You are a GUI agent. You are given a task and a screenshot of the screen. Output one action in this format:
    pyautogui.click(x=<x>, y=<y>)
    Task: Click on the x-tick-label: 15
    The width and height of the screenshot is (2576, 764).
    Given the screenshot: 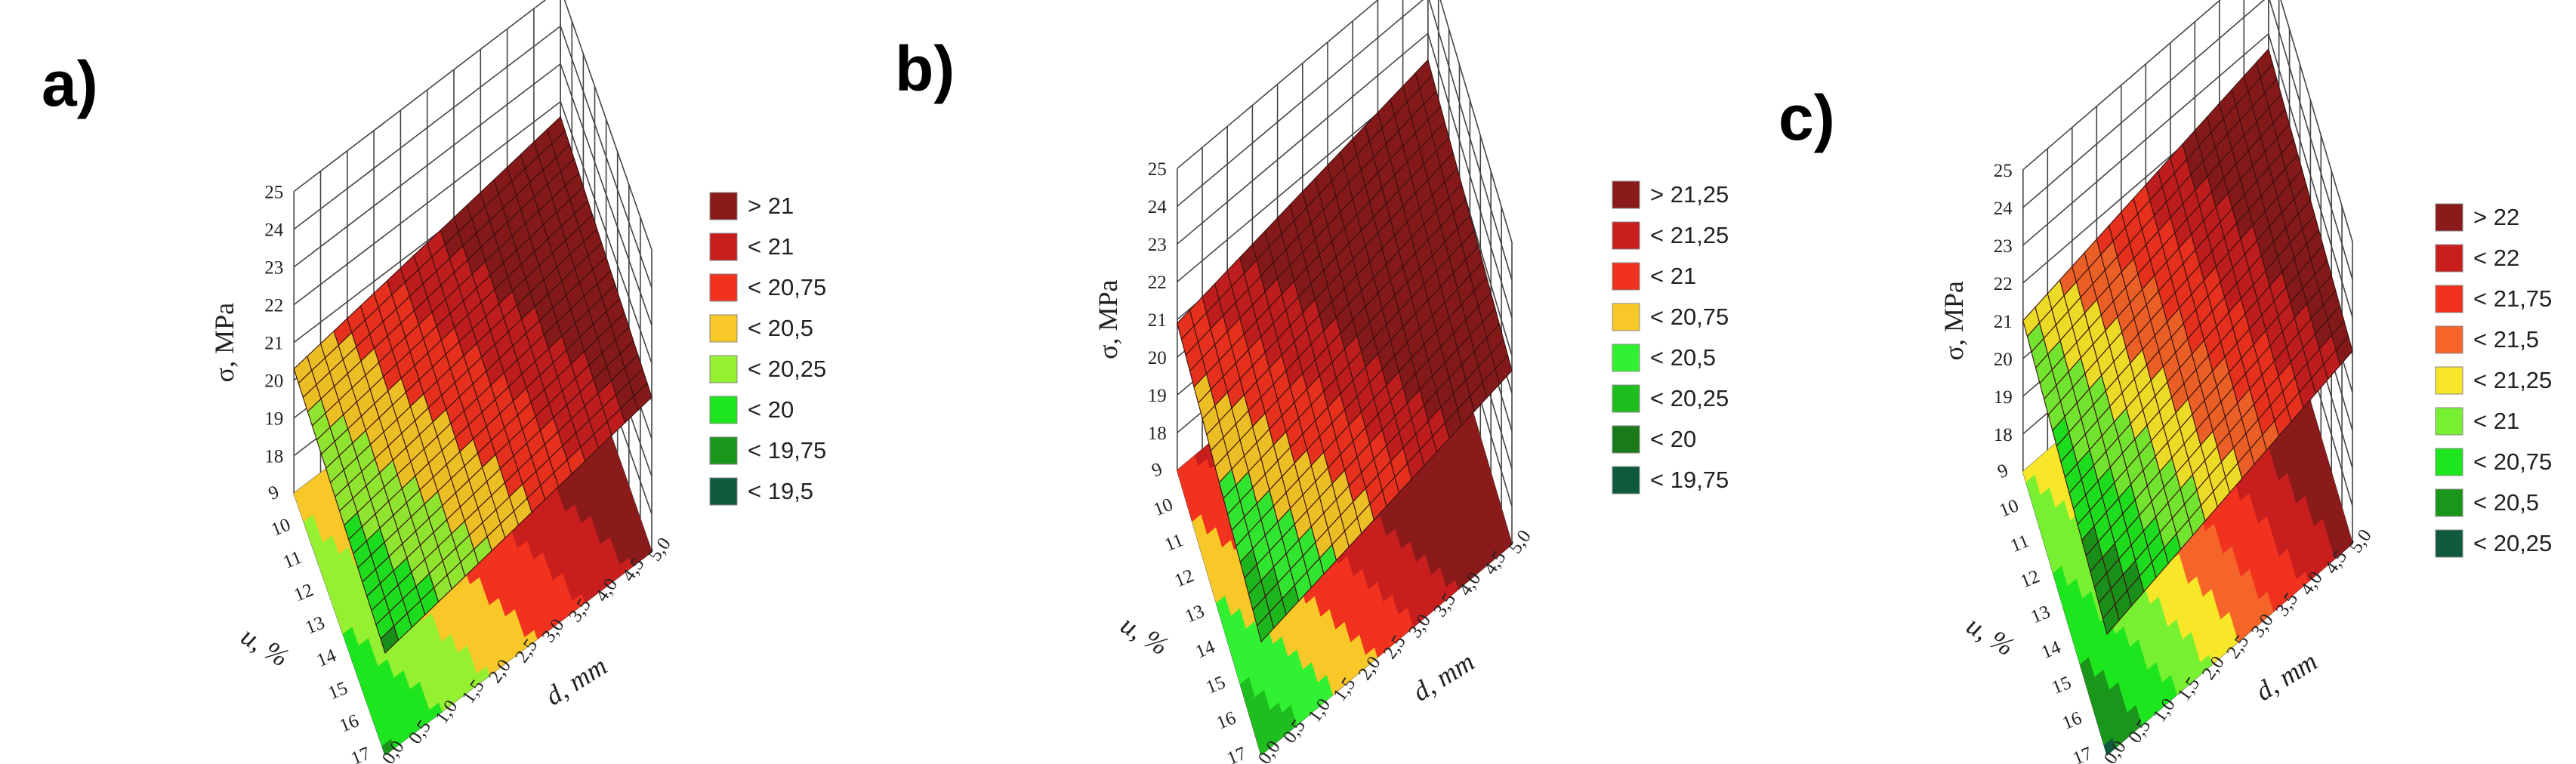 What is the action you would take?
    pyautogui.click(x=2061, y=685)
    